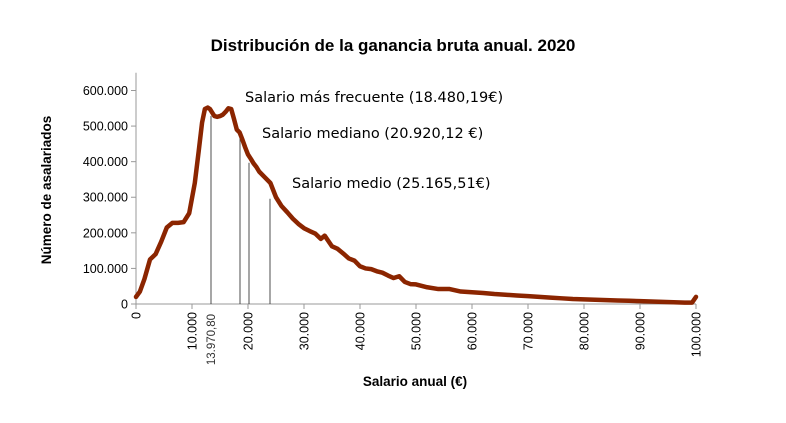 Image resolution: width=786 pixels, height=423 pixels. I want to click on y-tick-label: 200.000, so click(105, 233).